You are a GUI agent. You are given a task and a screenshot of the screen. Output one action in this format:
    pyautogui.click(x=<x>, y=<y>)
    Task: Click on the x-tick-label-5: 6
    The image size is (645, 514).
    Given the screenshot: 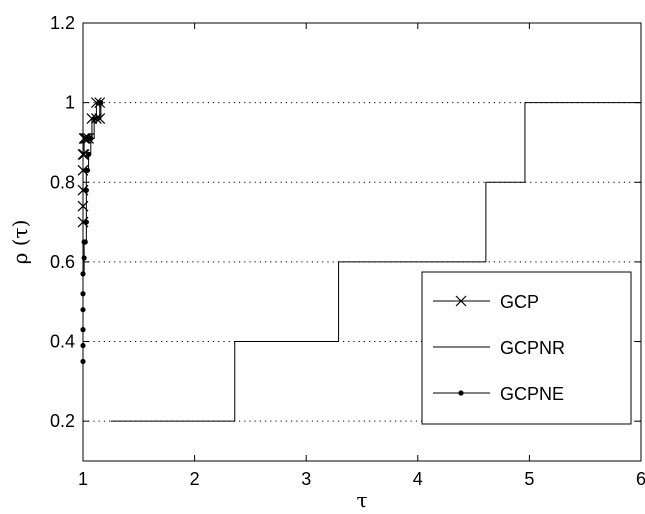 What is the action you would take?
    pyautogui.click(x=640, y=479)
    